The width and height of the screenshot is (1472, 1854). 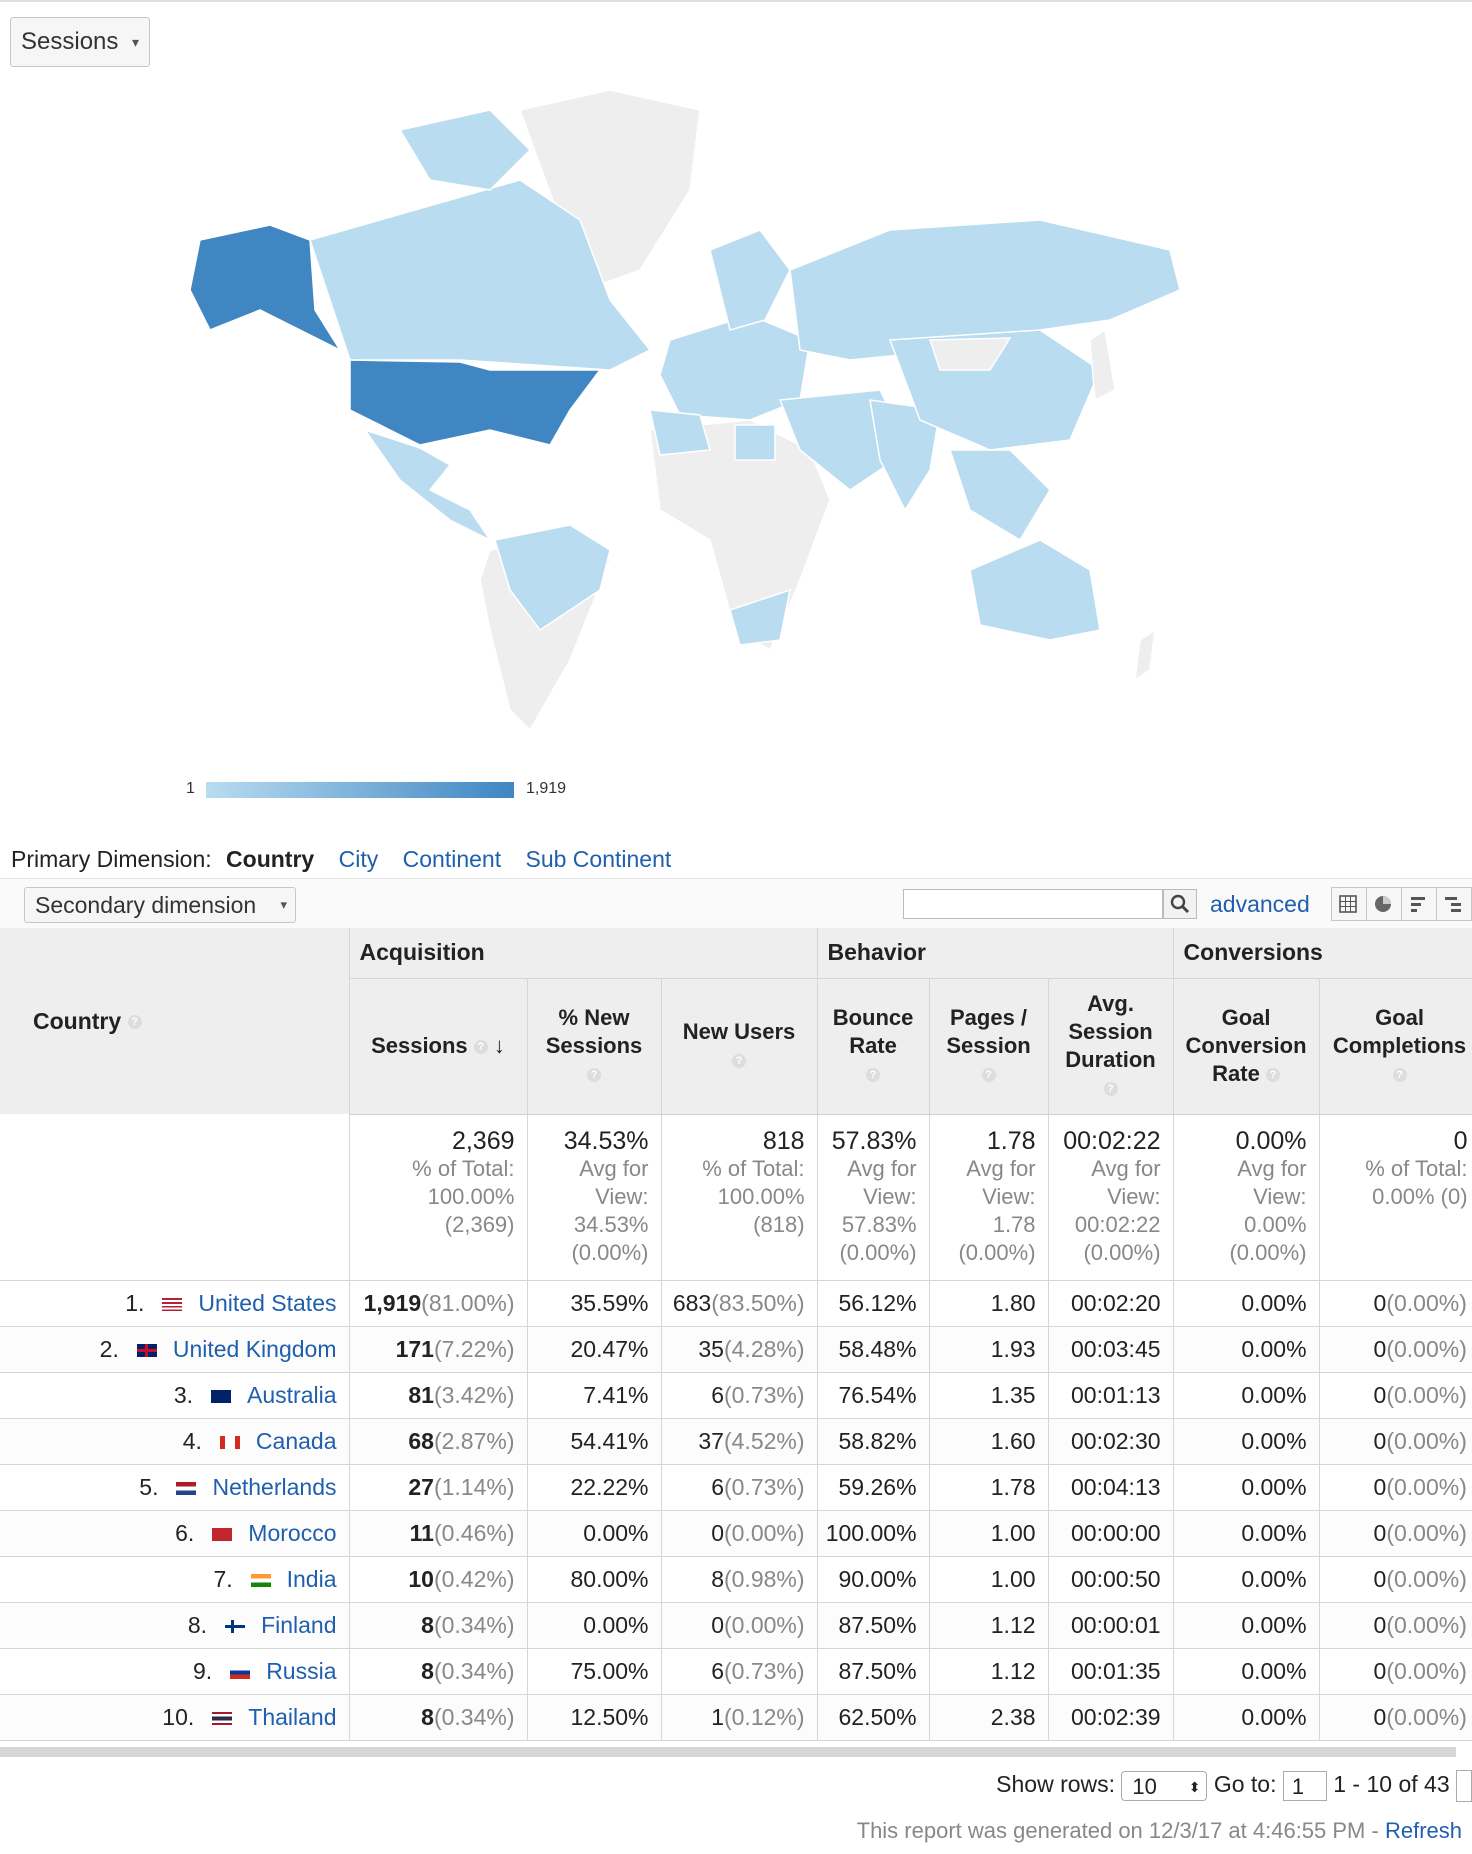 I want to click on pages-session-cell: 2.38, so click(x=989, y=1717).